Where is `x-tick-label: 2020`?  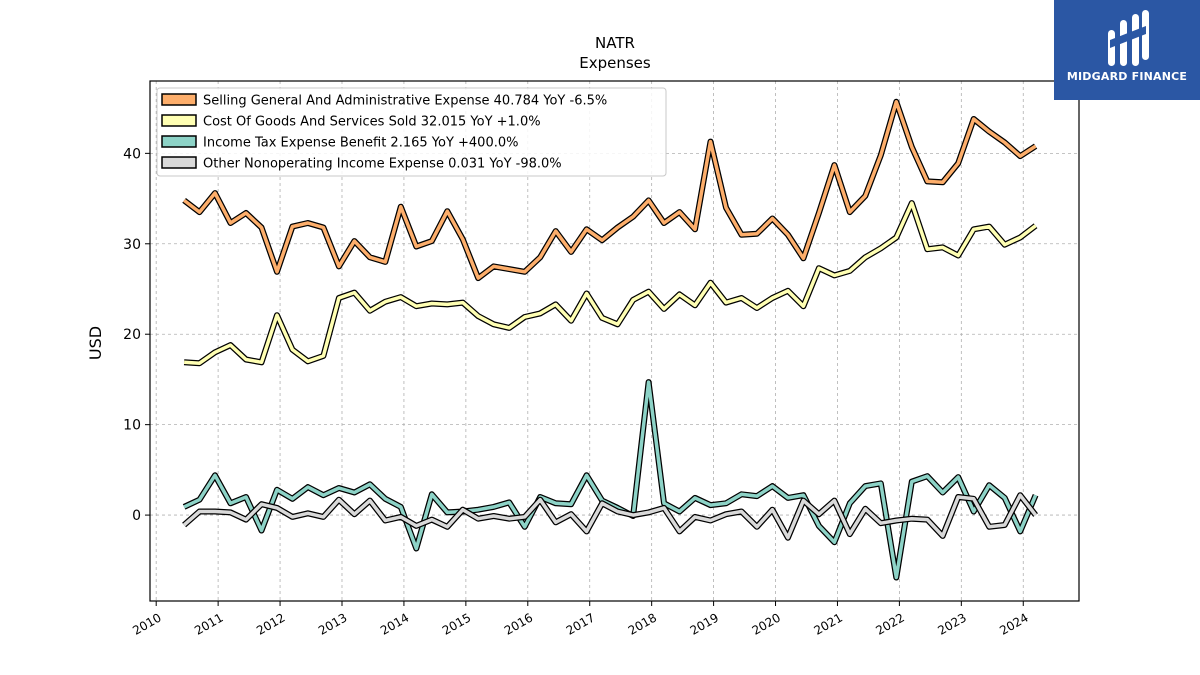
x-tick-label: 2020 is located at coordinates (766, 623).